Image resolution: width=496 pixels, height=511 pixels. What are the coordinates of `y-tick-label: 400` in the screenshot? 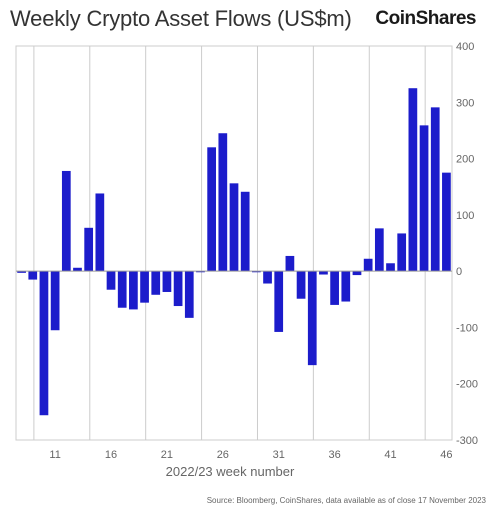 It's located at (465, 47).